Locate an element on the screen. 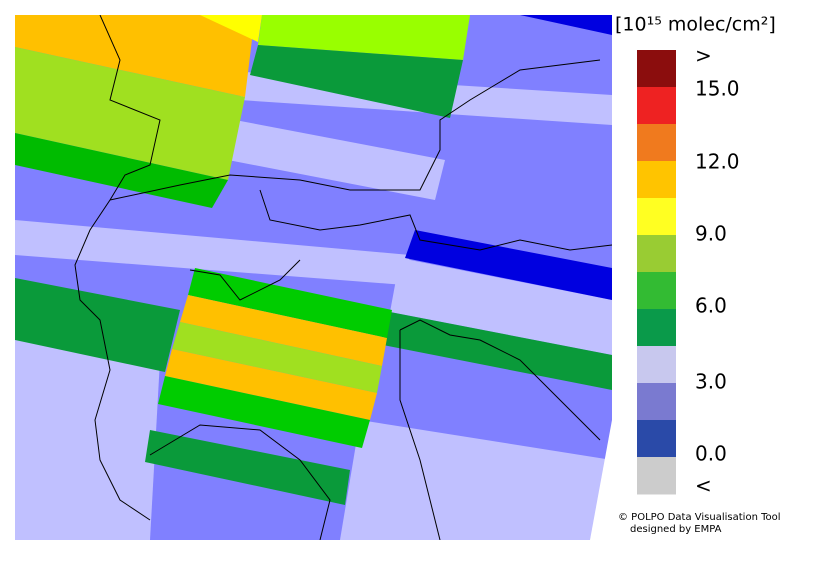  legend-label: 3.0 is located at coordinates (711, 382).